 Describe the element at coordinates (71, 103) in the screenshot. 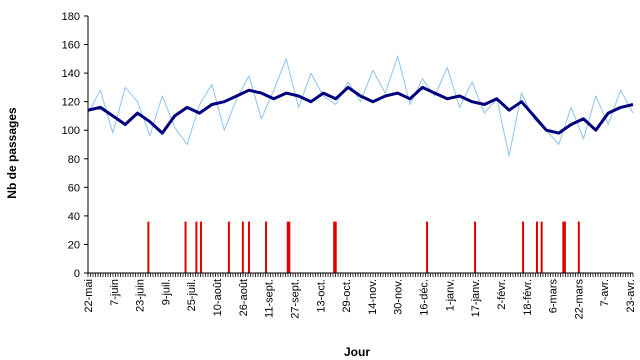

I see `y-tick-label: 120` at that location.